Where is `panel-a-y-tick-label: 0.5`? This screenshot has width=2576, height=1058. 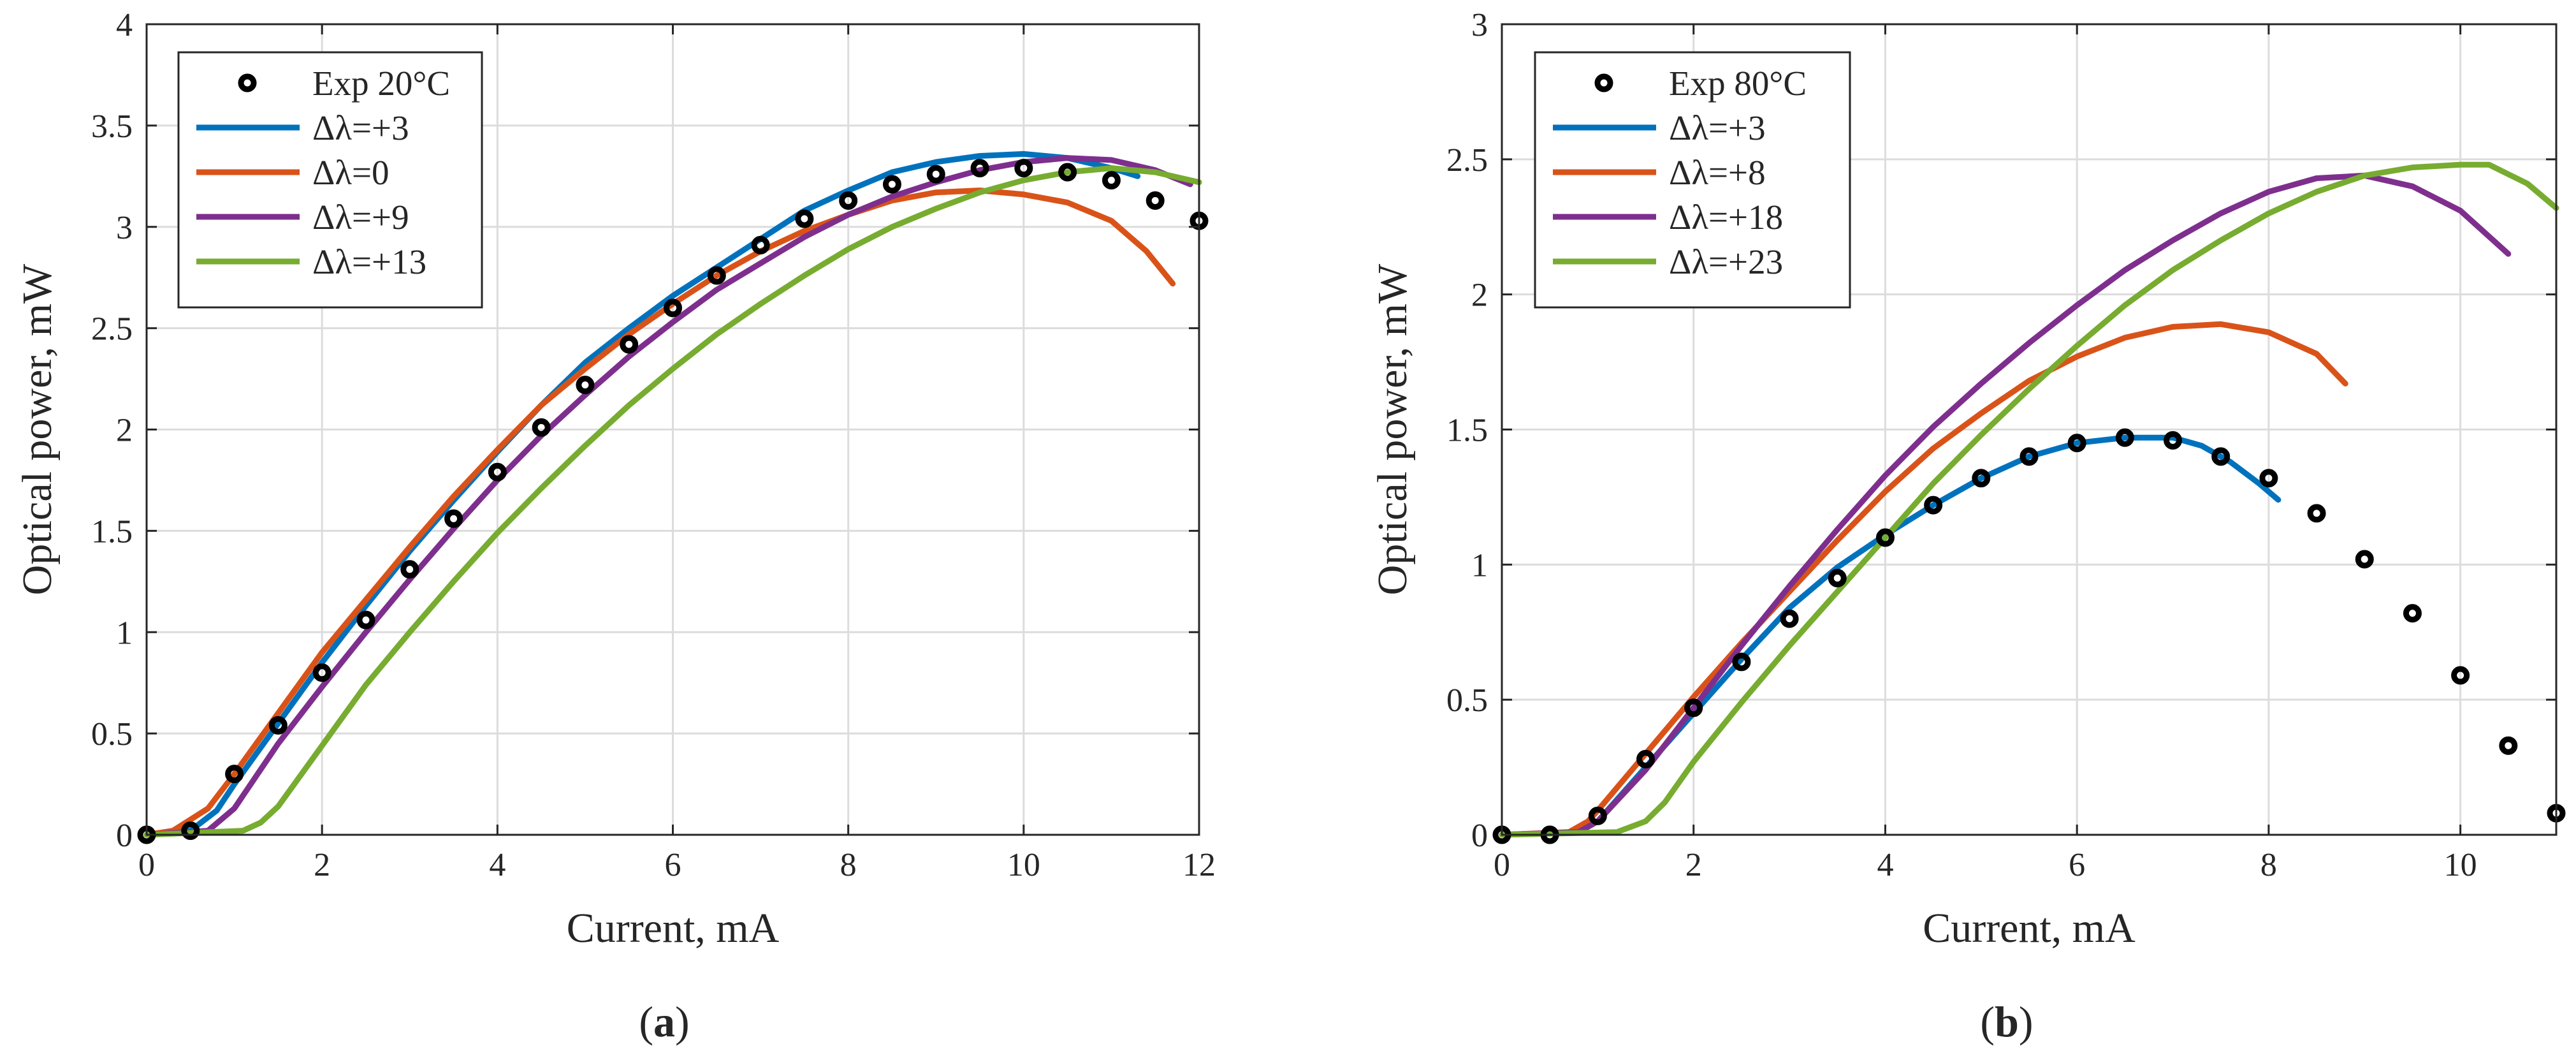
panel-a-y-tick-label: 0.5 is located at coordinates (112, 734).